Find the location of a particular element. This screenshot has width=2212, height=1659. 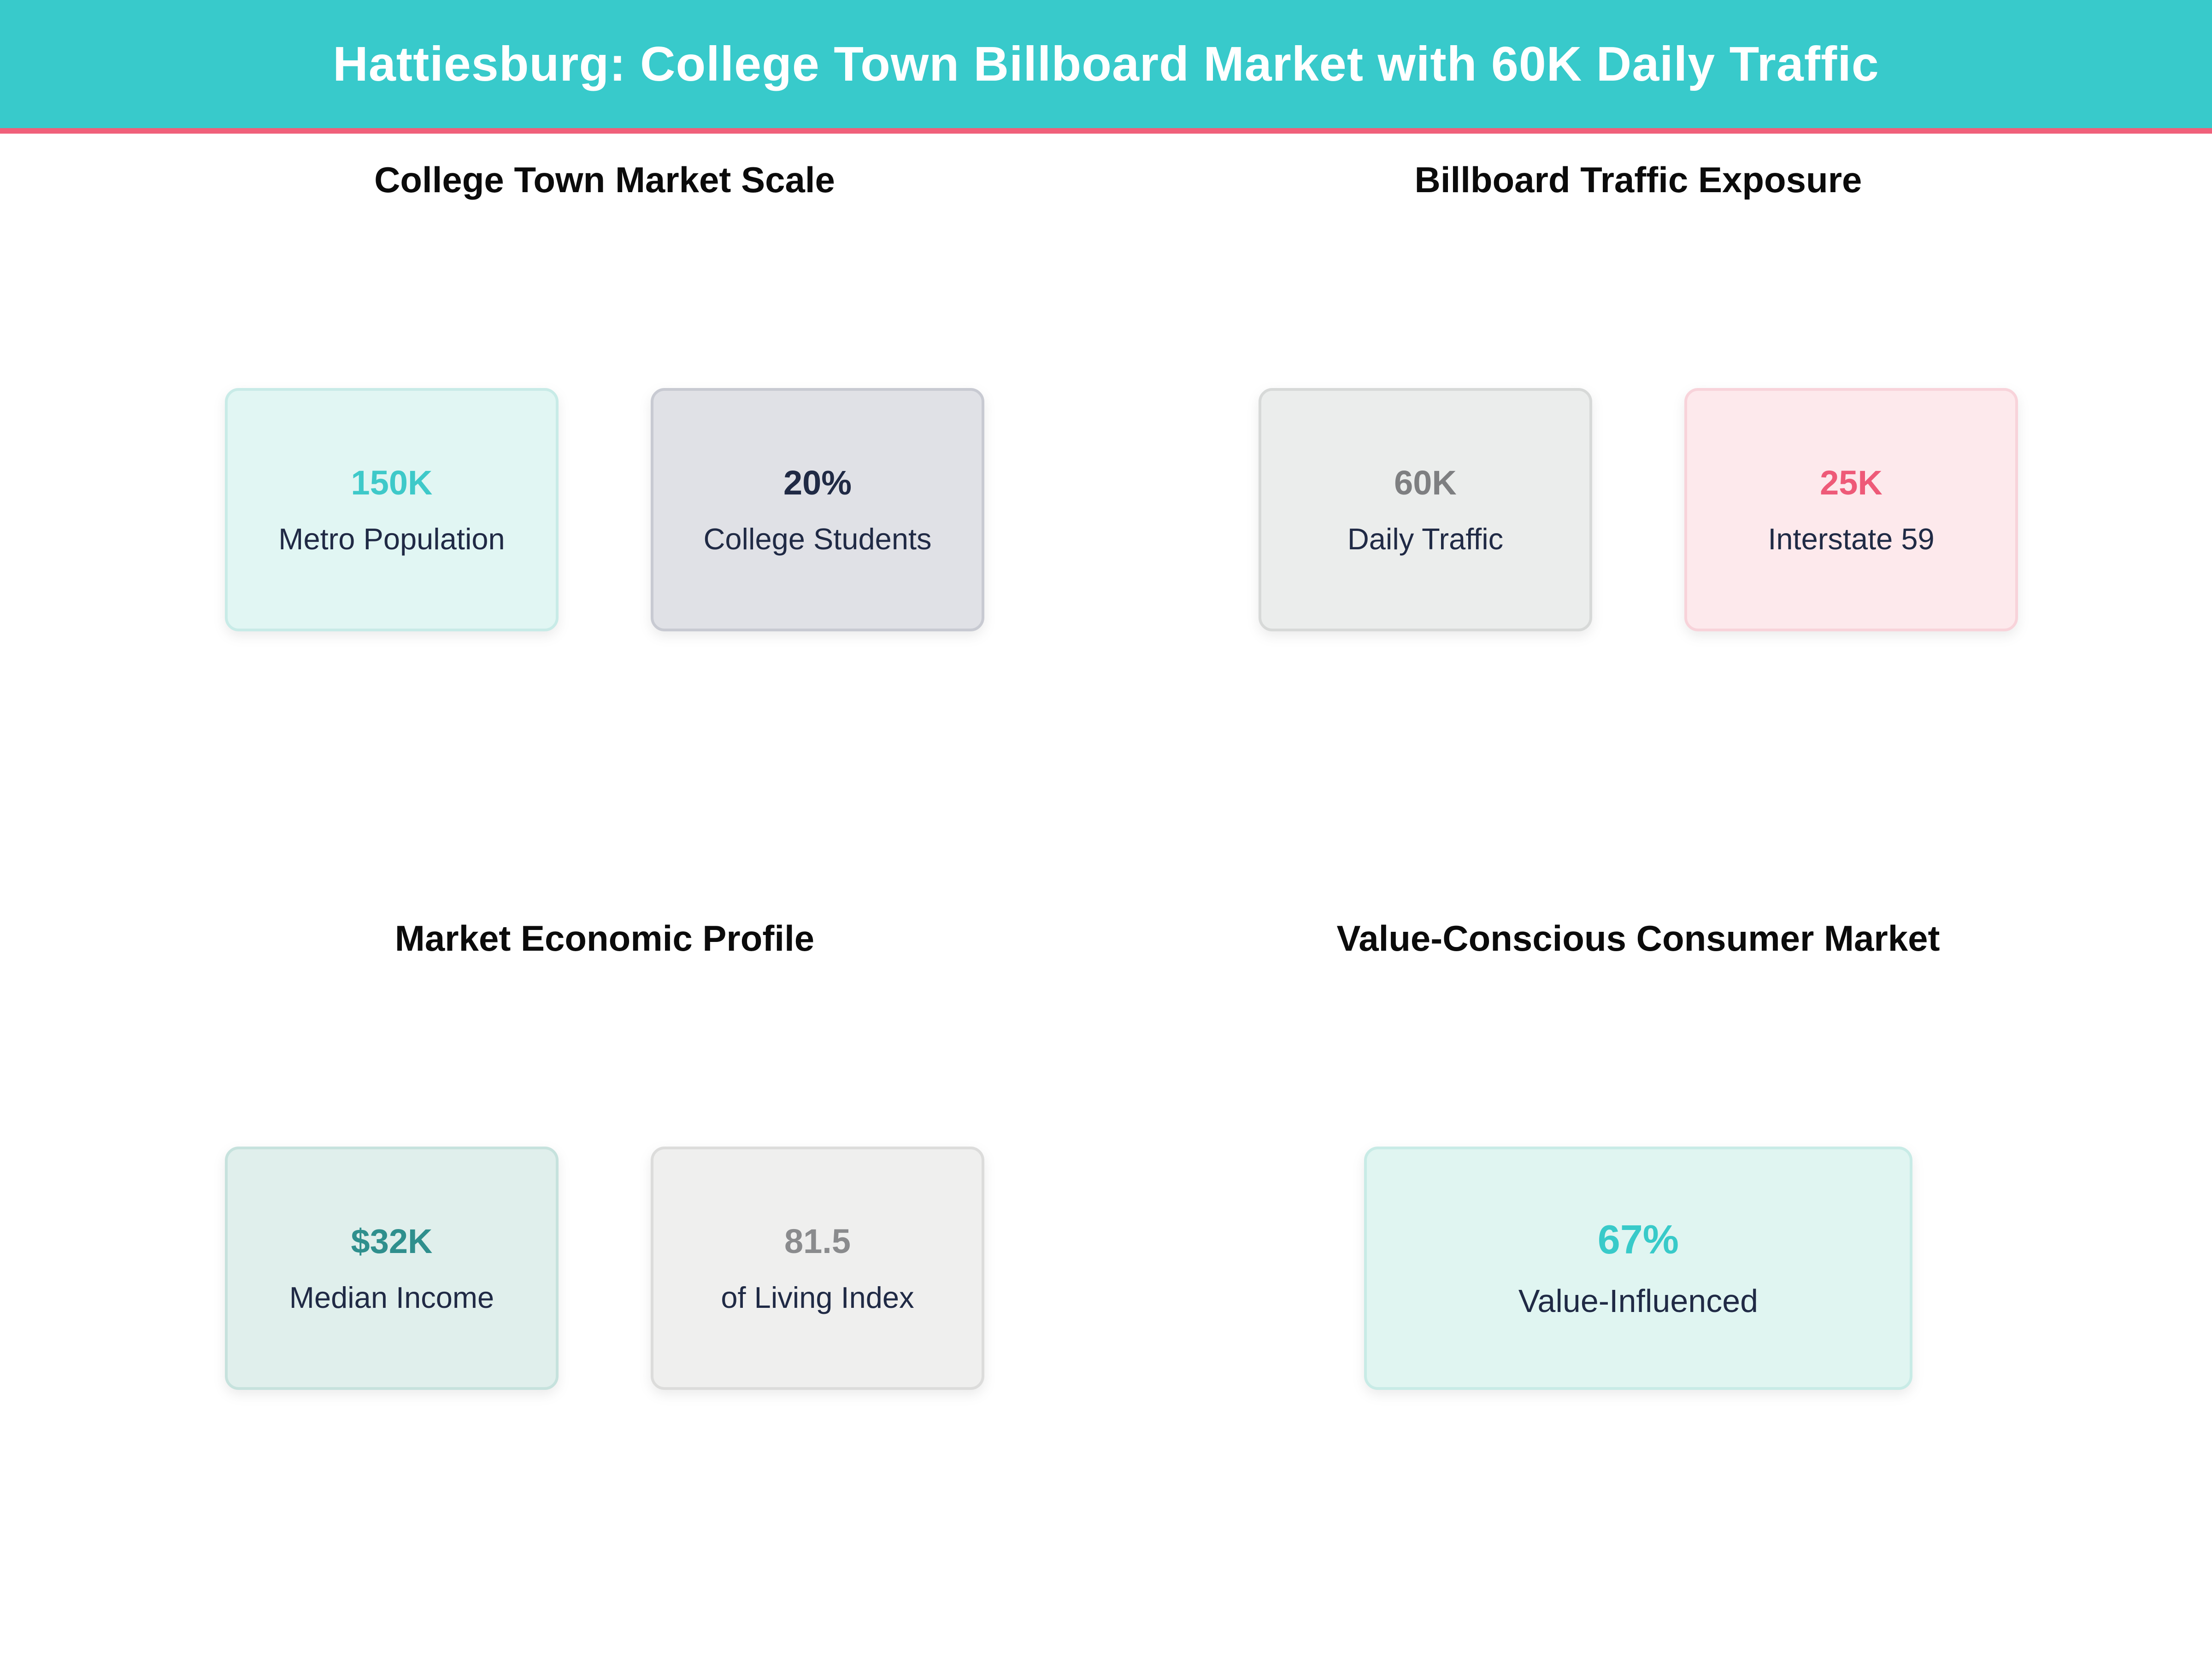

stat-label: Daily Traffic is located at coordinates (1425, 539).